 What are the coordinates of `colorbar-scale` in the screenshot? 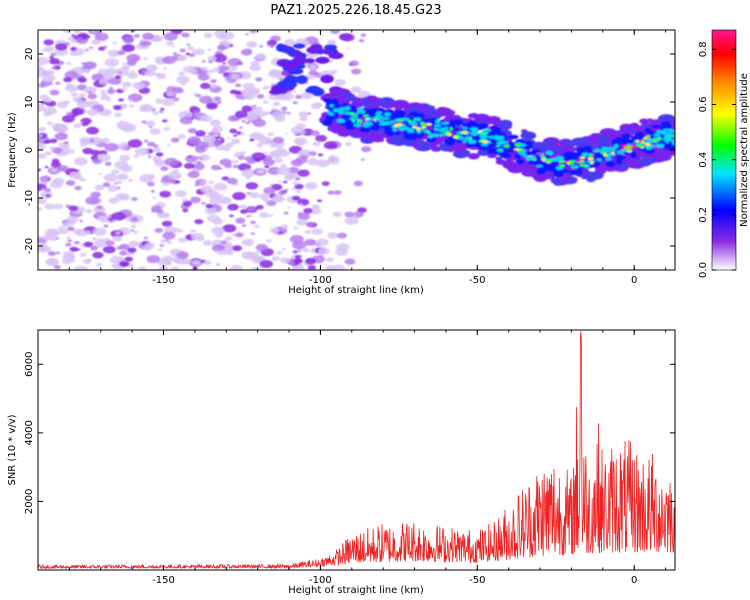 It's located at (724, 150).